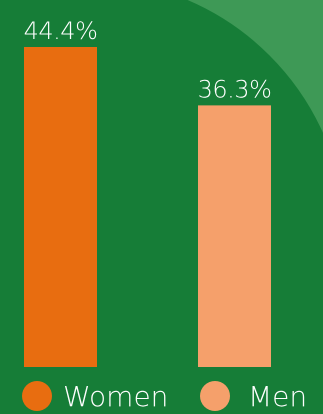  Describe the element at coordinates (215, 396) in the screenshot. I see `legend-swatch-men` at that location.